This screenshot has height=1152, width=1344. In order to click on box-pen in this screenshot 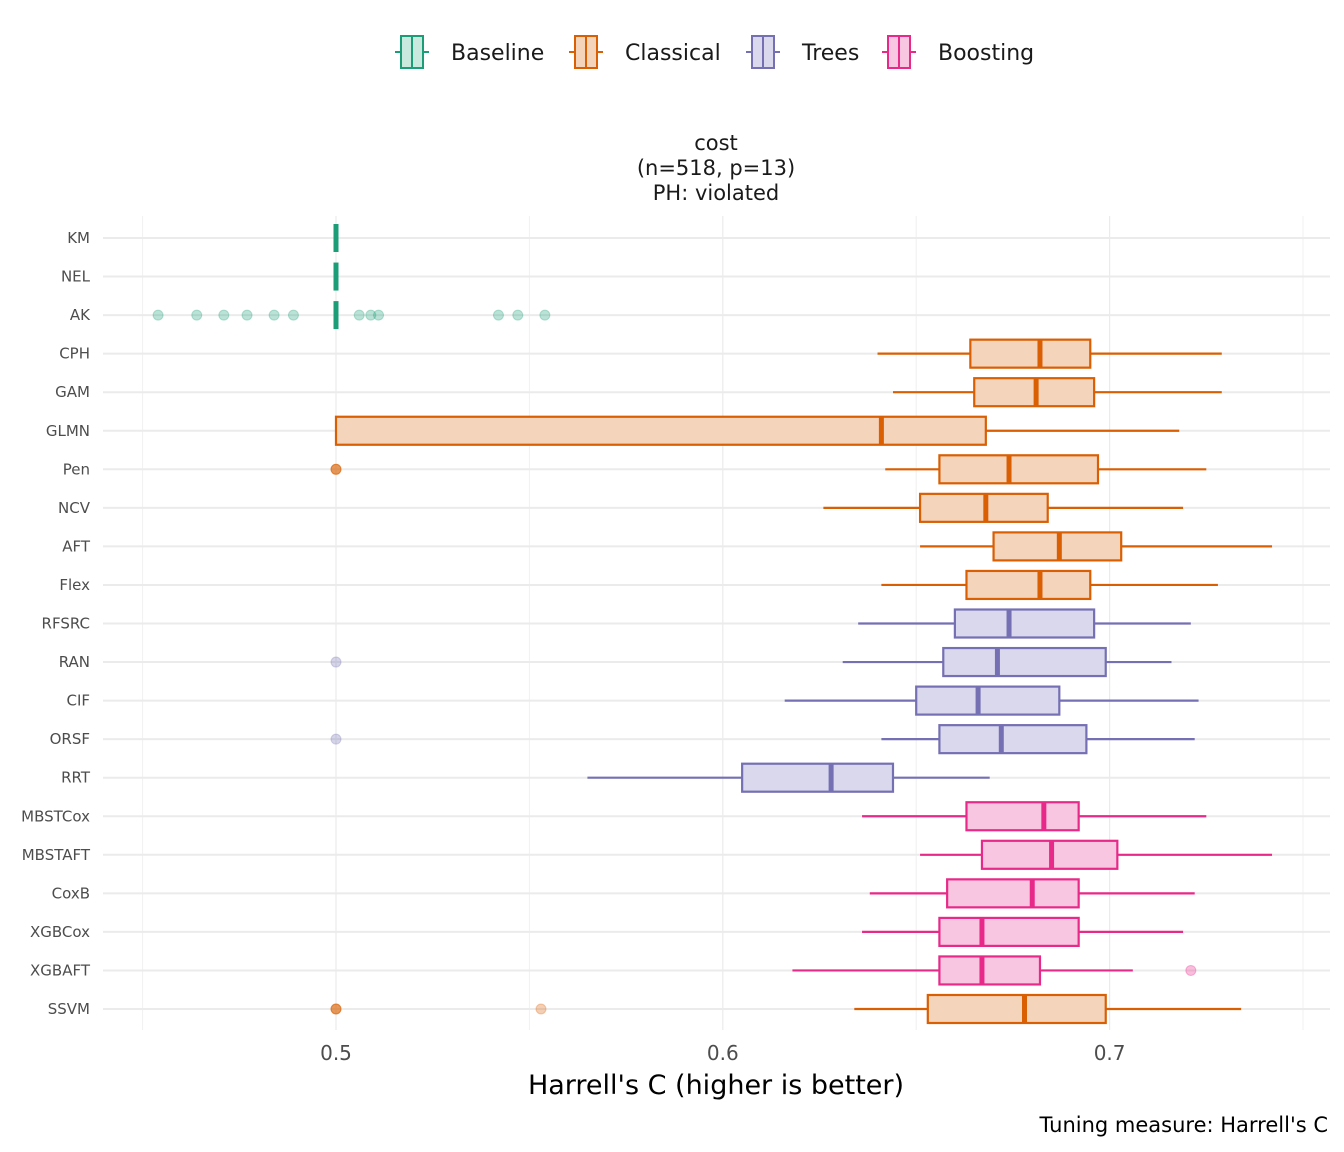, I will do `click(768, 469)`.